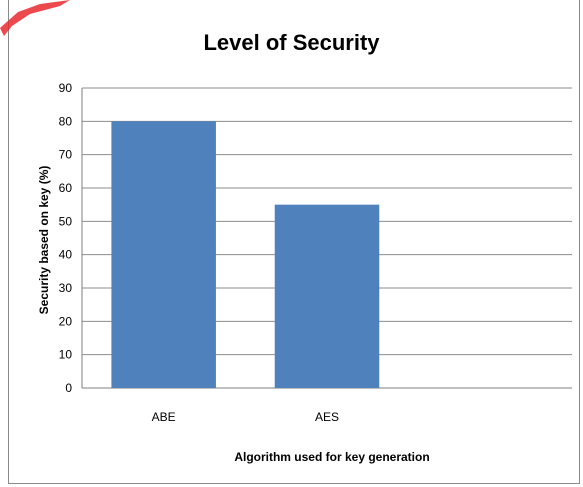  Describe the element at coordinates (163, 254) in the screenshot. I see `bar-abe` at that location.